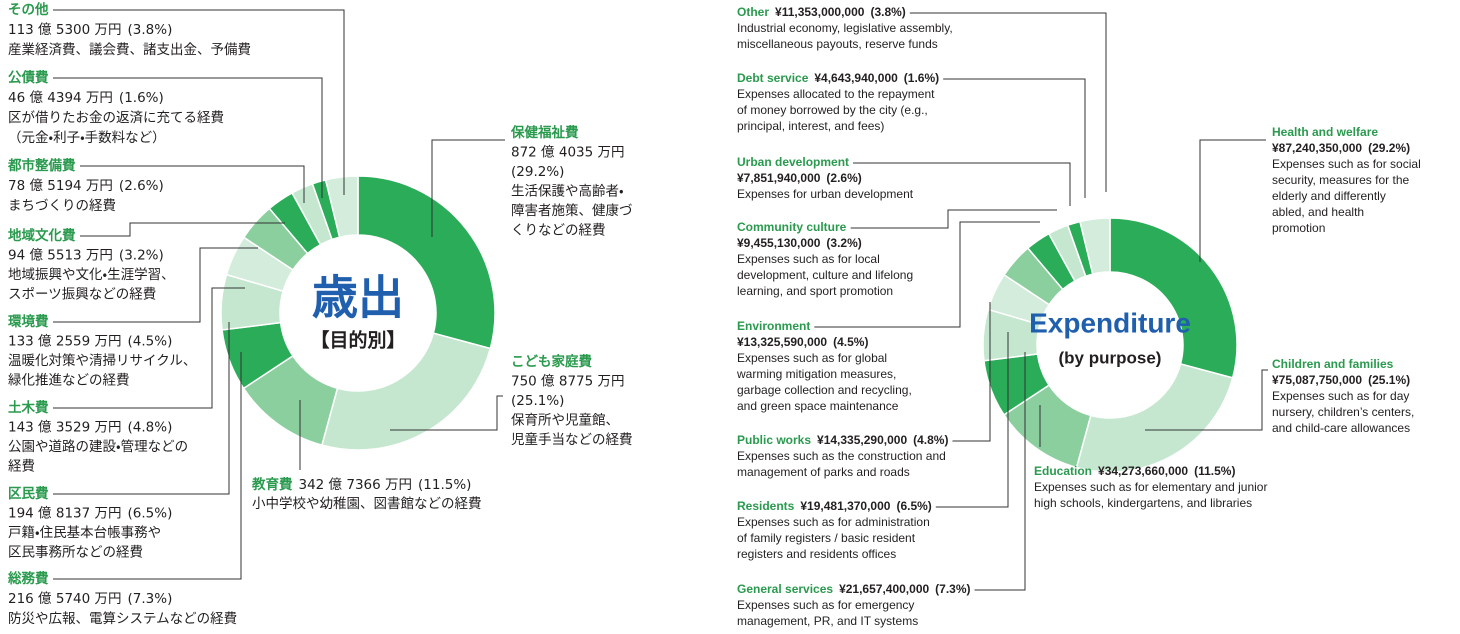 The width and height of the screenshot is (1460, 634). I want to click on label-line: 温暖化対策や清掃リサイクル、, so click(102, 360).